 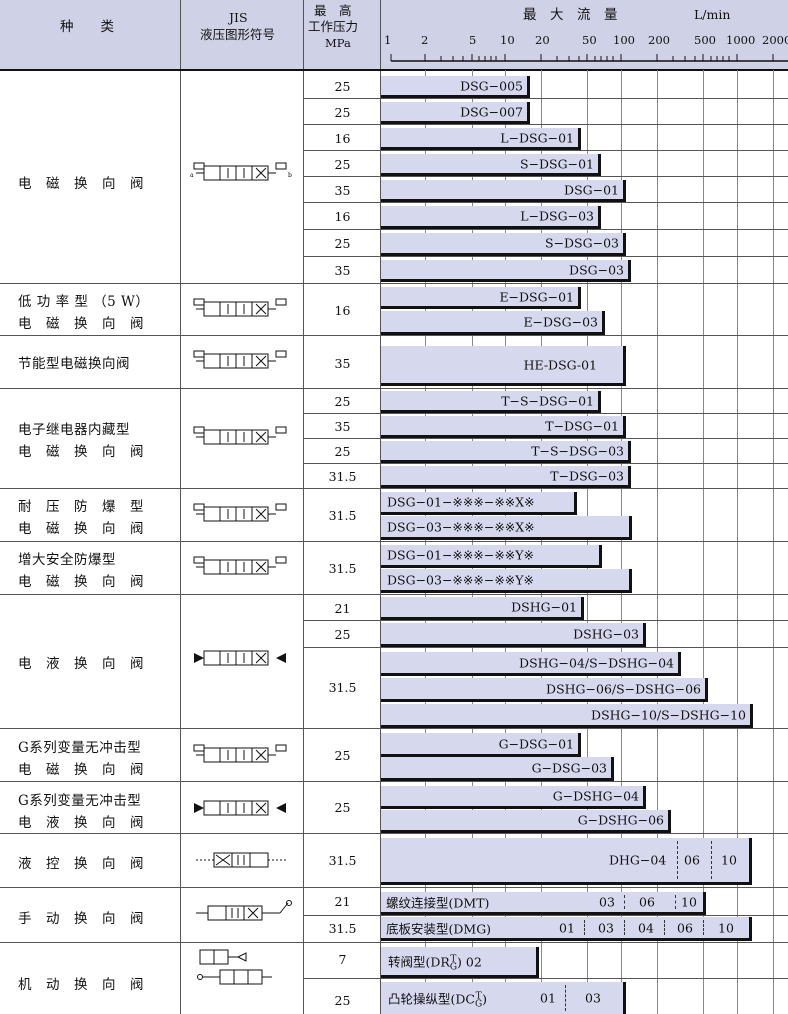 I want to click on pressure-value: 7, so click(x=342, y=959).